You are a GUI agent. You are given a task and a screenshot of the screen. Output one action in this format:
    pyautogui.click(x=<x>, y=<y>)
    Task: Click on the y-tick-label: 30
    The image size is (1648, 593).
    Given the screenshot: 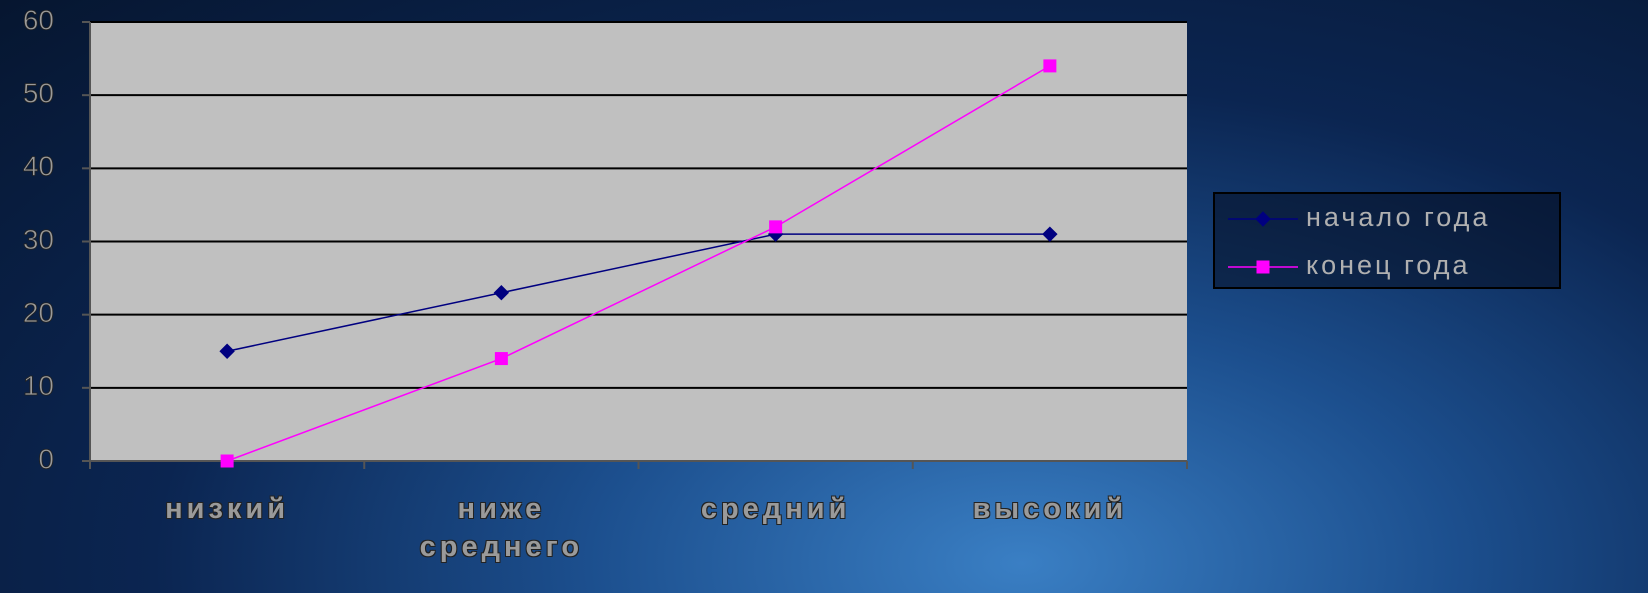 What is the action you would take?
    pyautogui.click(x=38, y=239)
    